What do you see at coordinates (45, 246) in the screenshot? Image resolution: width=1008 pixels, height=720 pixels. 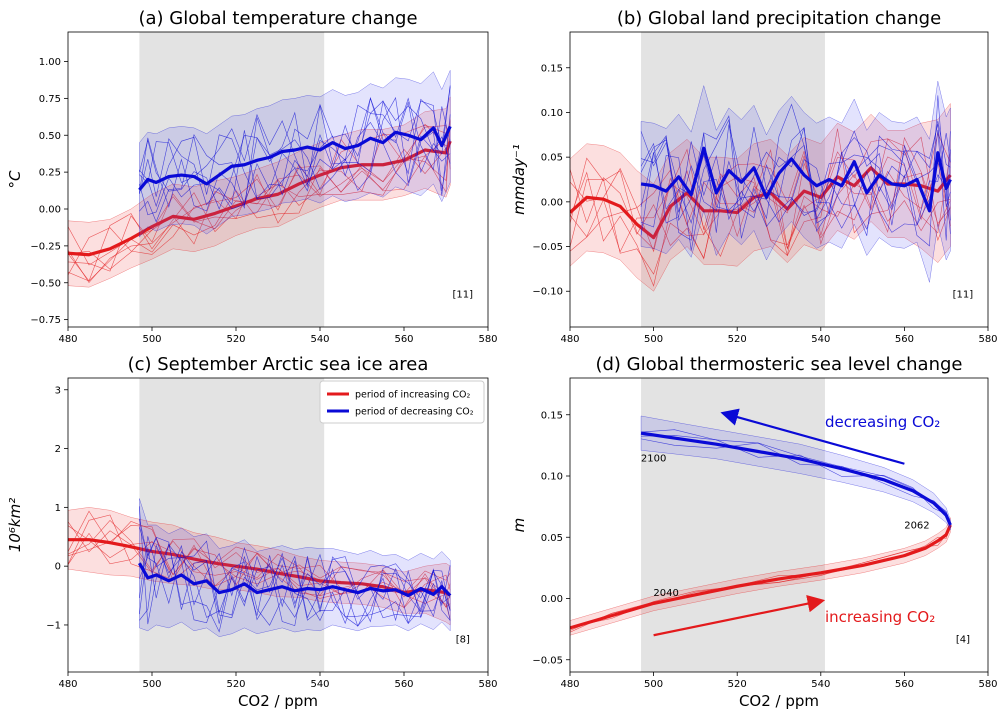 I see `y-tick-label: −0.25` at bounding box center [45, 246].